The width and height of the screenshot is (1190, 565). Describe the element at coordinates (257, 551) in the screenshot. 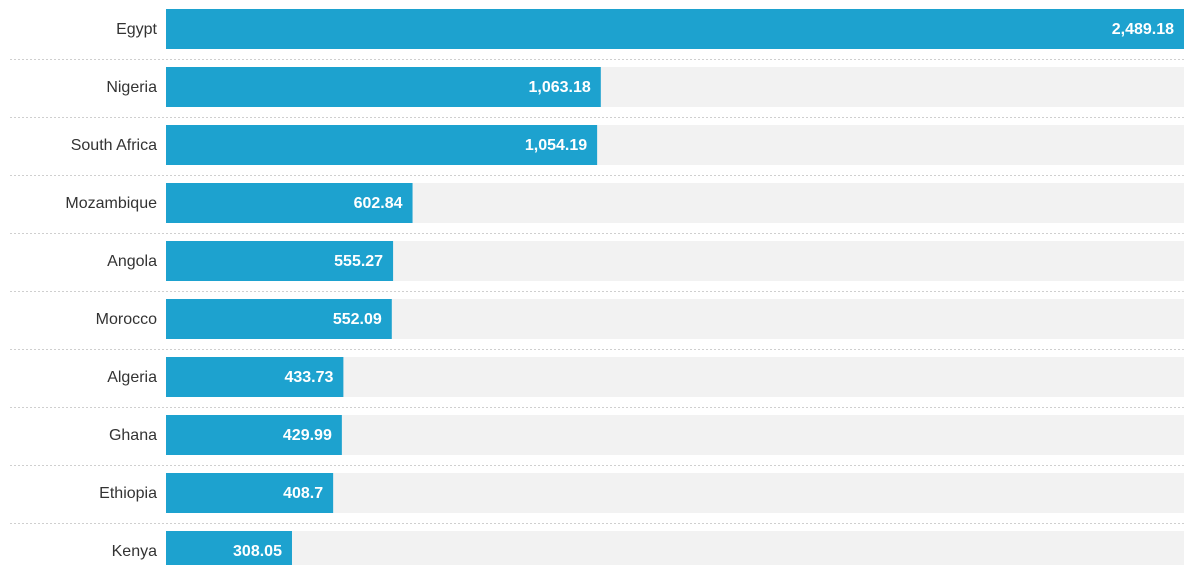

I see `value-label: 308.05` at that location.